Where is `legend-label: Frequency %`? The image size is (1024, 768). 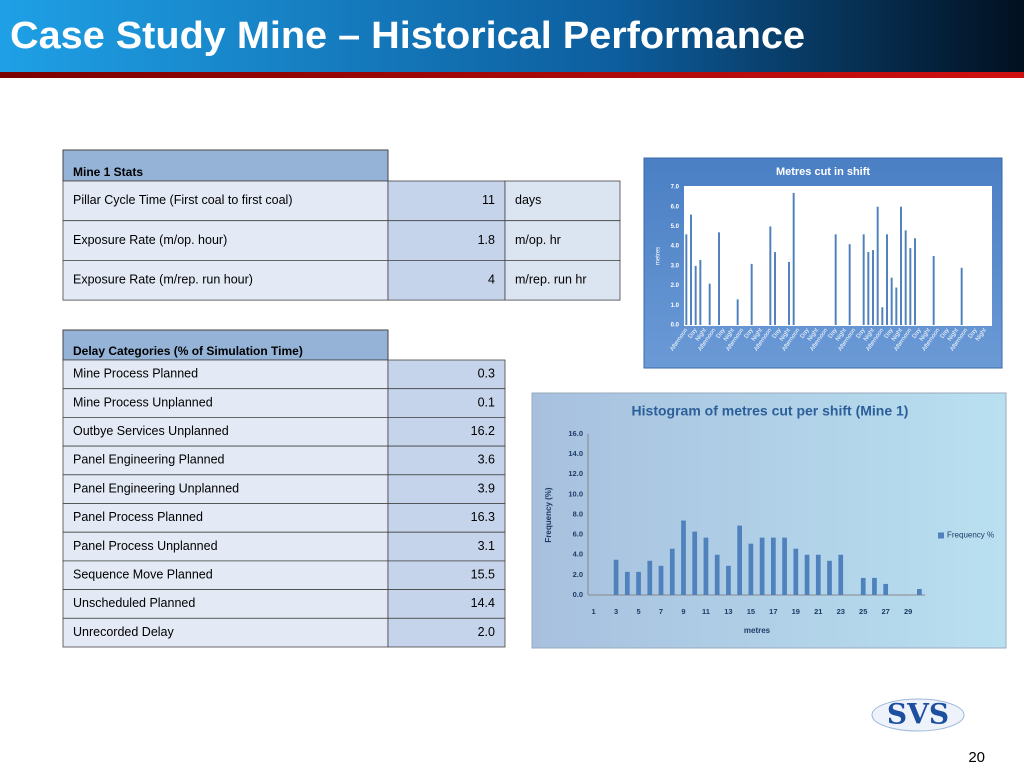
legend-label: Frequency % is located at coordinates (970, 535).